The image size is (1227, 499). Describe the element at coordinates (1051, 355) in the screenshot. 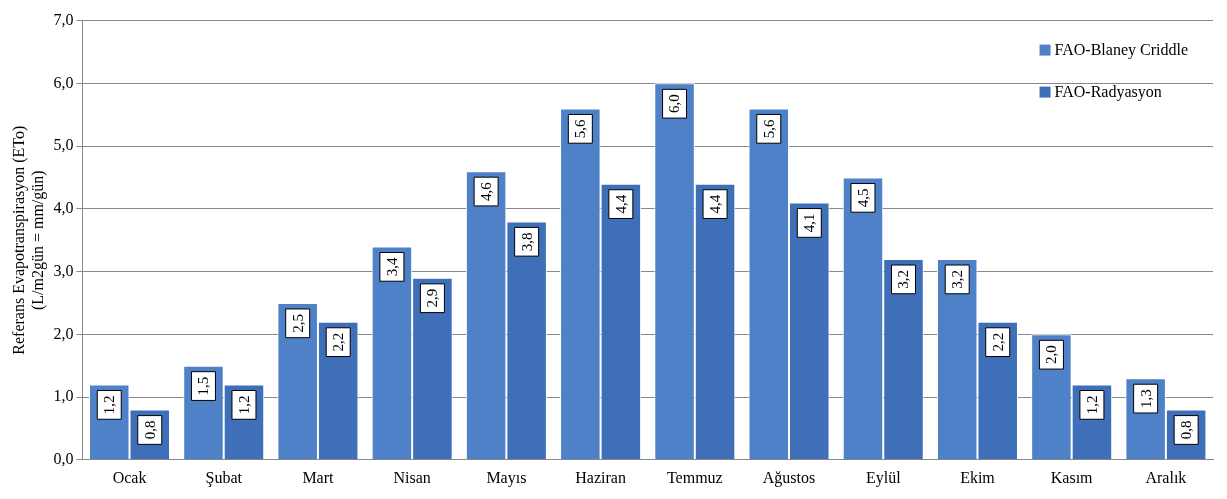

I see `data-label: 2,0` at that location.